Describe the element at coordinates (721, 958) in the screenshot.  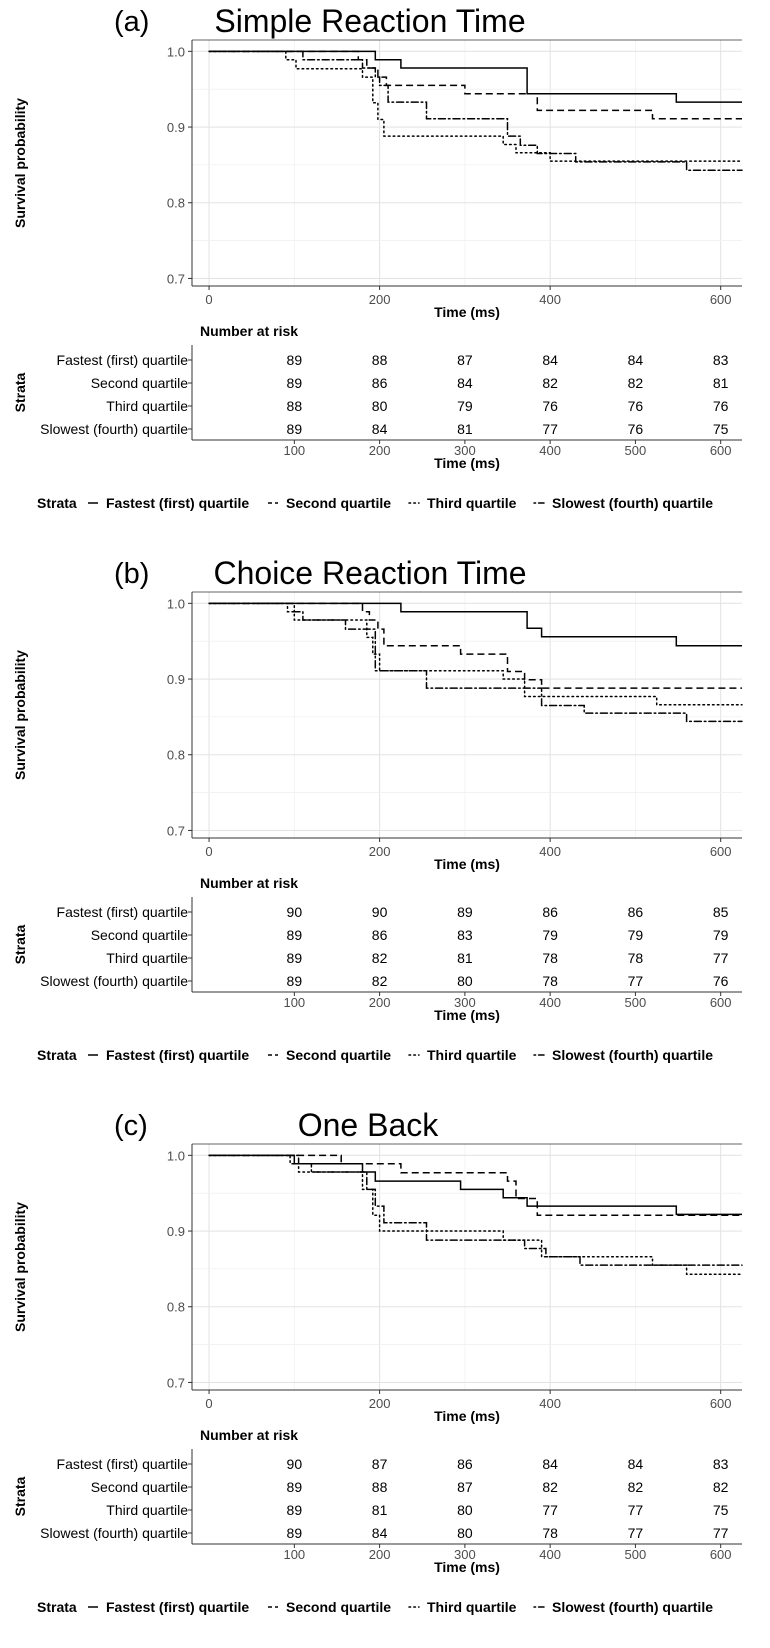
I see `risk-cell: 77` at that location.